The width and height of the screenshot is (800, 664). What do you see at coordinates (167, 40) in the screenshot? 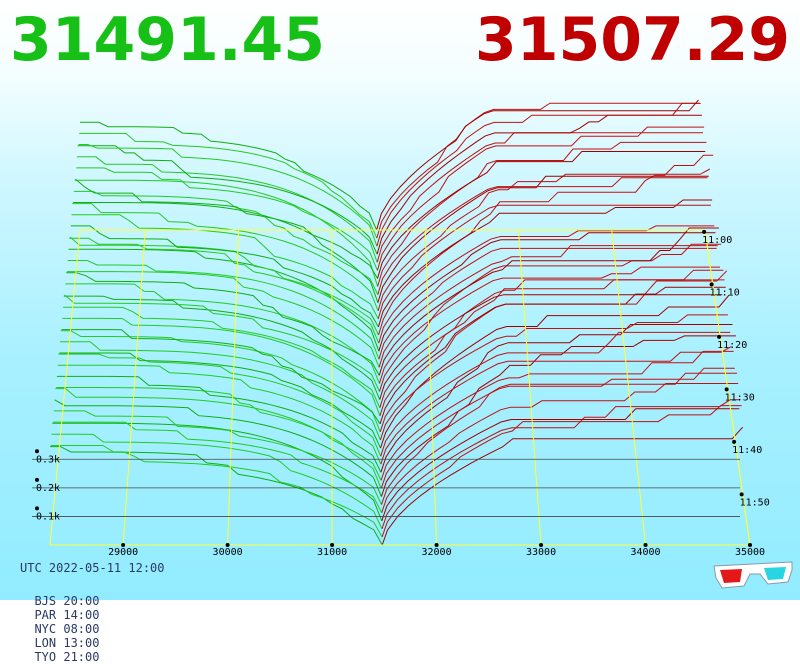
I see `bid-price: 31491.45` at bounding box center [167, 40].